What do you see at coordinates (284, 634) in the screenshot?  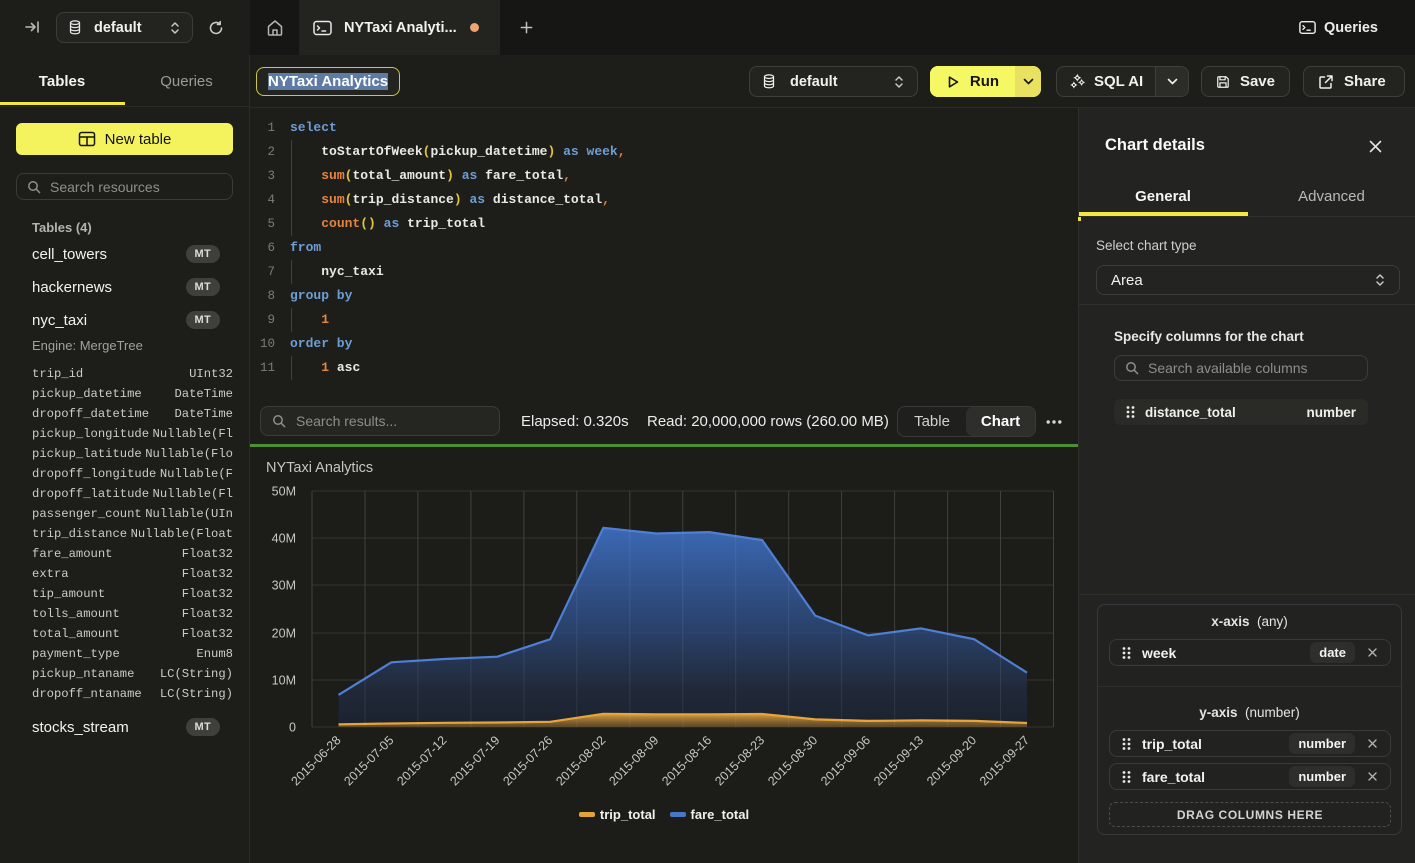 I see `svg-text: 20M` at bounding box center [284, 634].